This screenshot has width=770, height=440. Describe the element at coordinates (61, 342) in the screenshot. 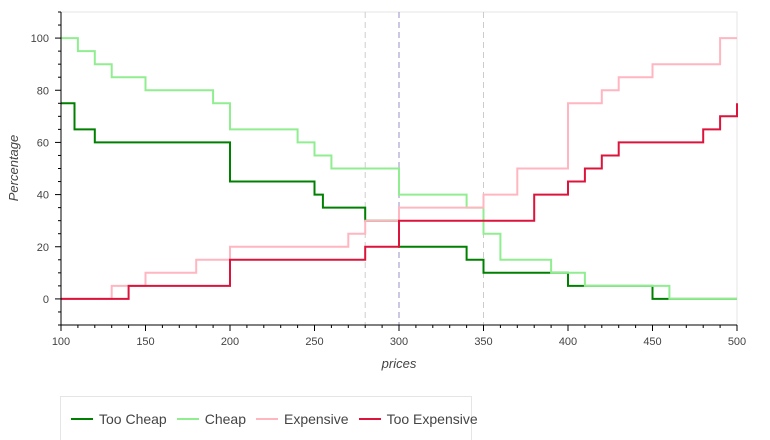

I see `x-tick-label: 100` at that location.